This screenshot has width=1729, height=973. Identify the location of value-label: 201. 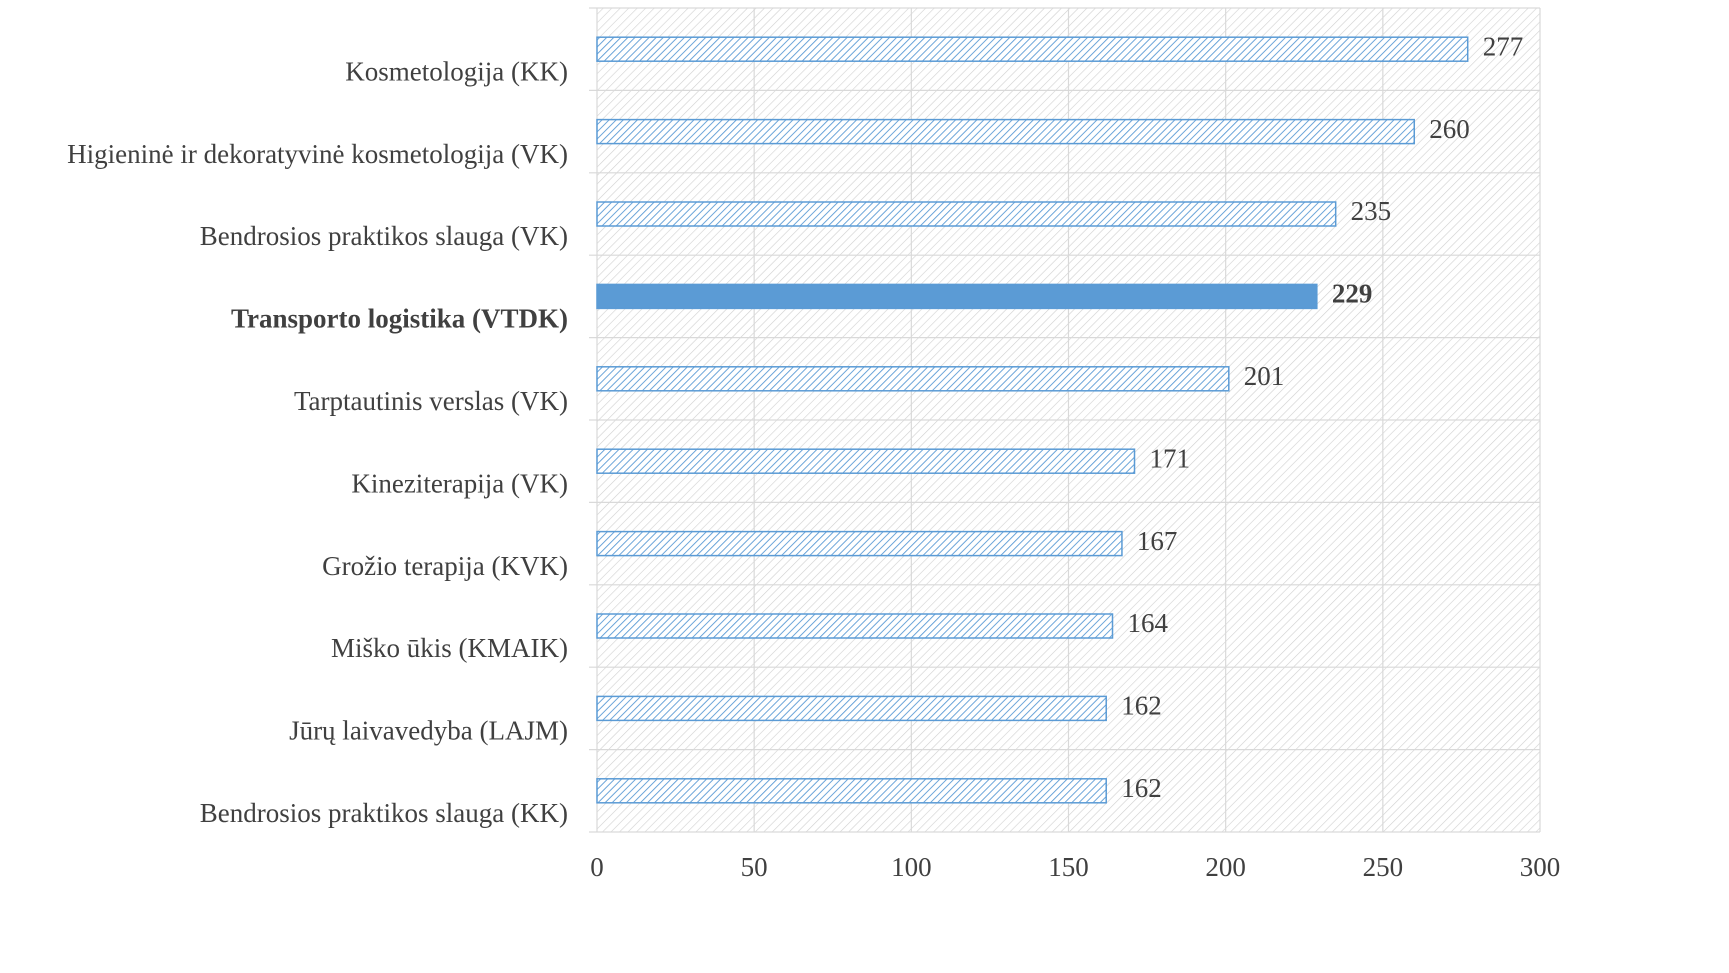
(1264, 376).